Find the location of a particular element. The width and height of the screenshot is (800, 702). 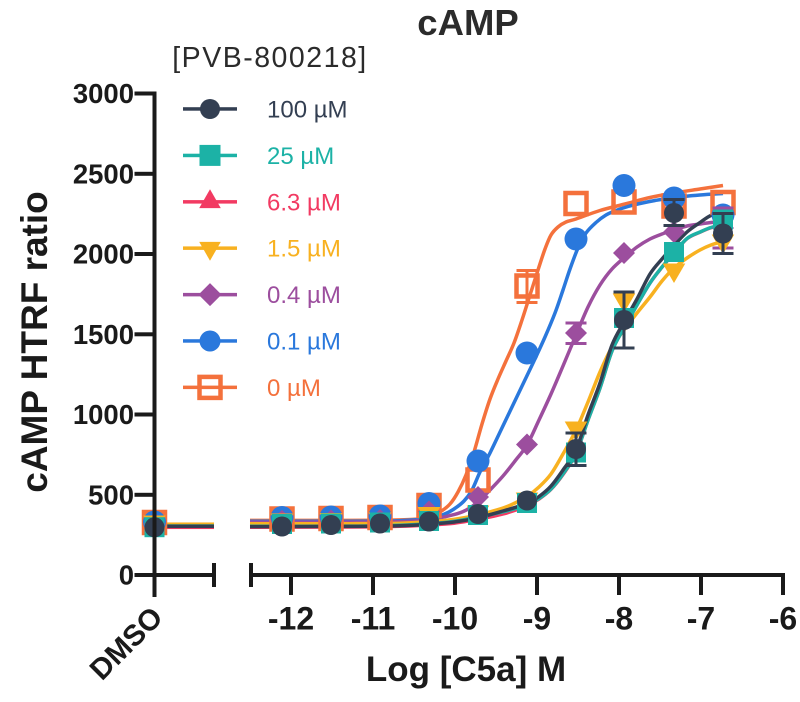

svg-text: 6.3 µM is located at coordinates (304, 202).